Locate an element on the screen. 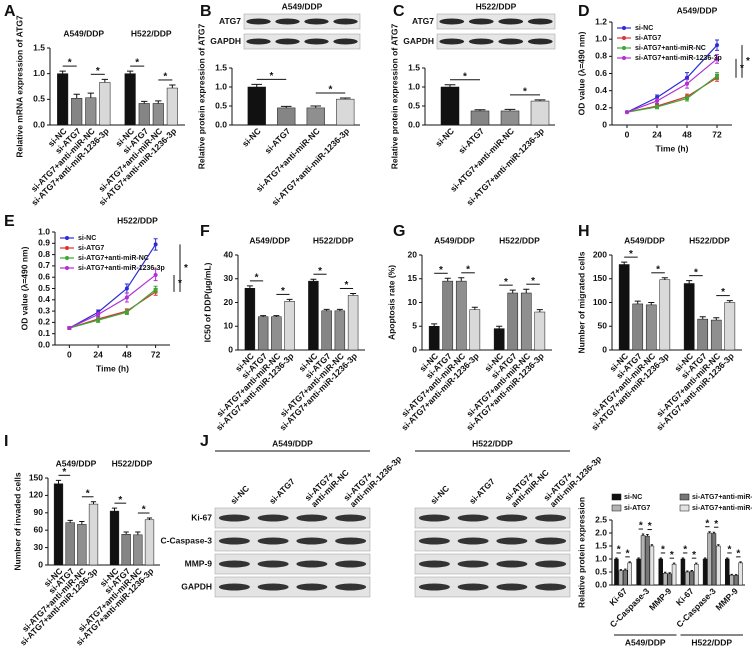  y-tick-label: 150 is located at coordinates (600, 278).